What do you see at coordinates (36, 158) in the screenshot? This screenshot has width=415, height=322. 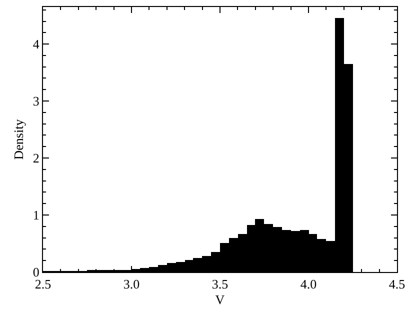 I see `y-tick-label: 2` at bounding box center [36, 158].